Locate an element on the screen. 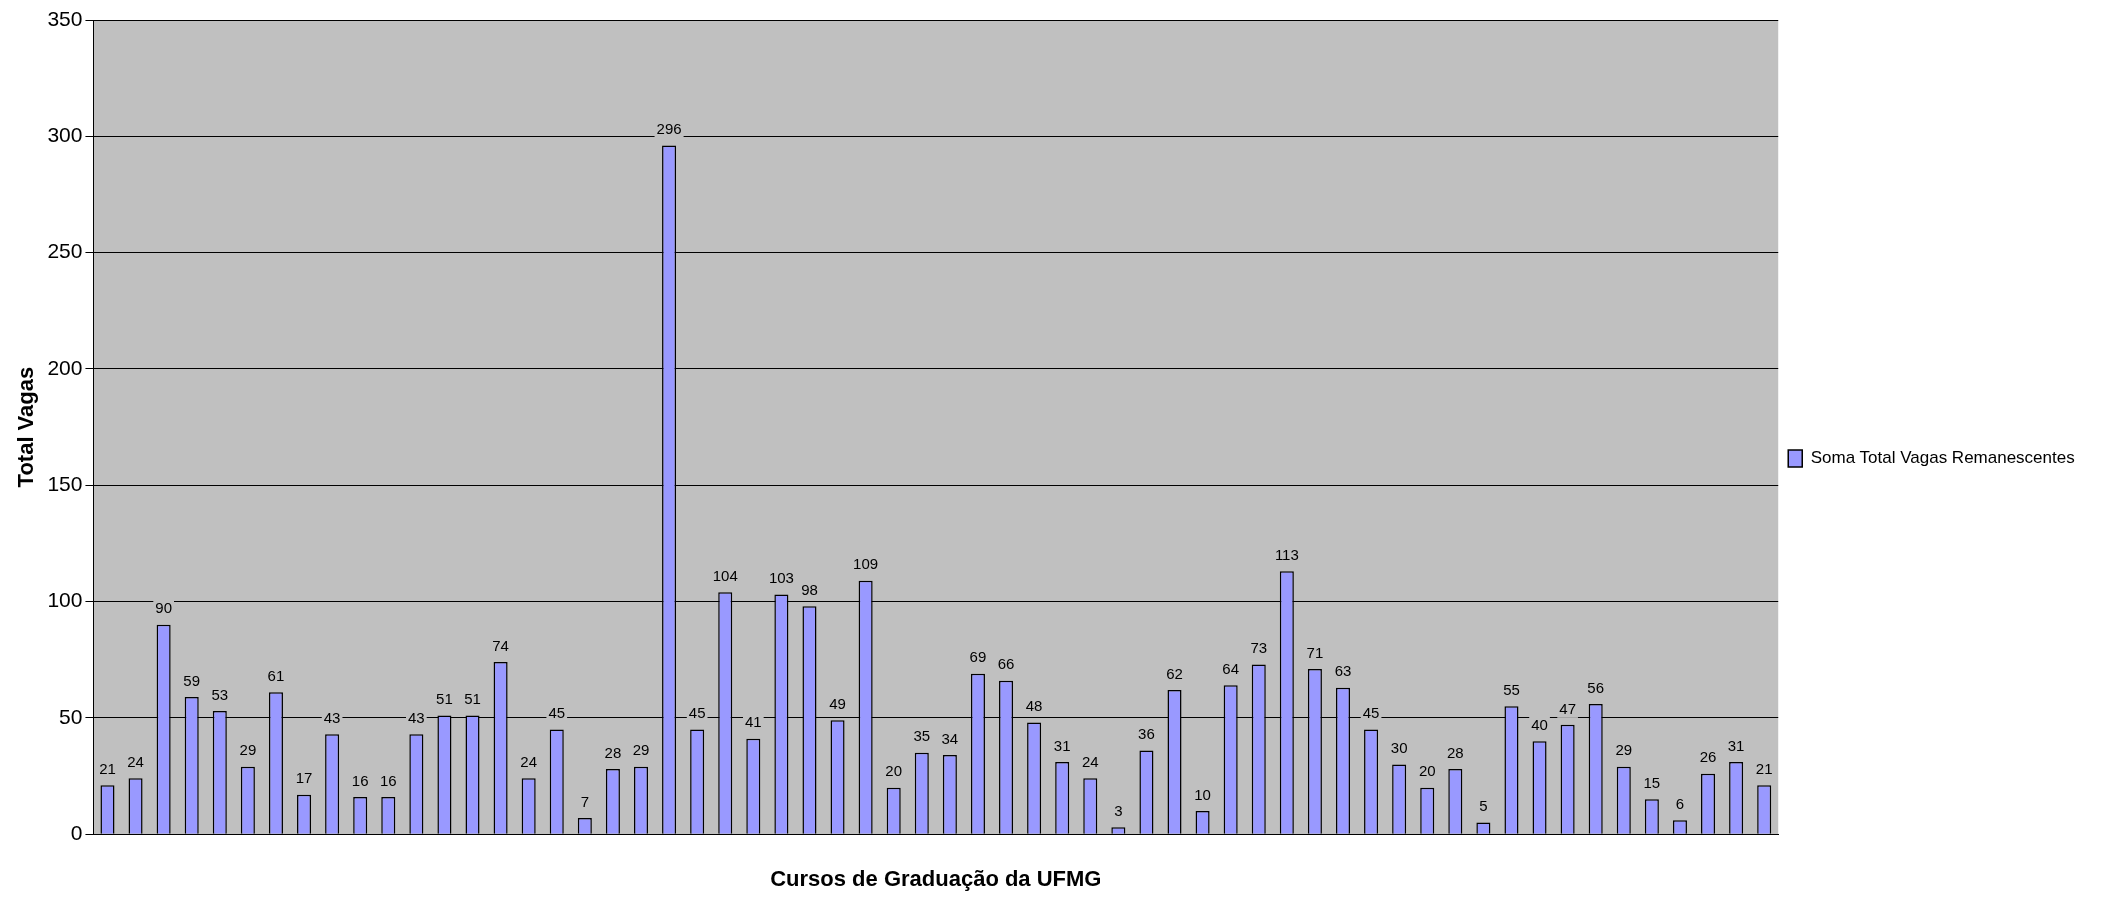 The width and height of the screenshot is (2105, 907). data-label: 48 is located at coordinates (1034, 706).